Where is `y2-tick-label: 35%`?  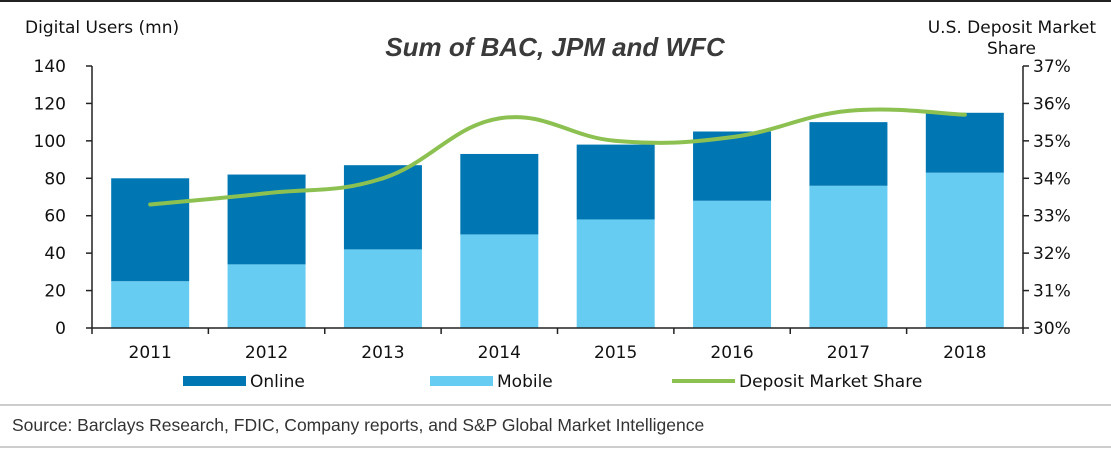
y2-tick-label: 35% is located at coordinates (1052, 142).